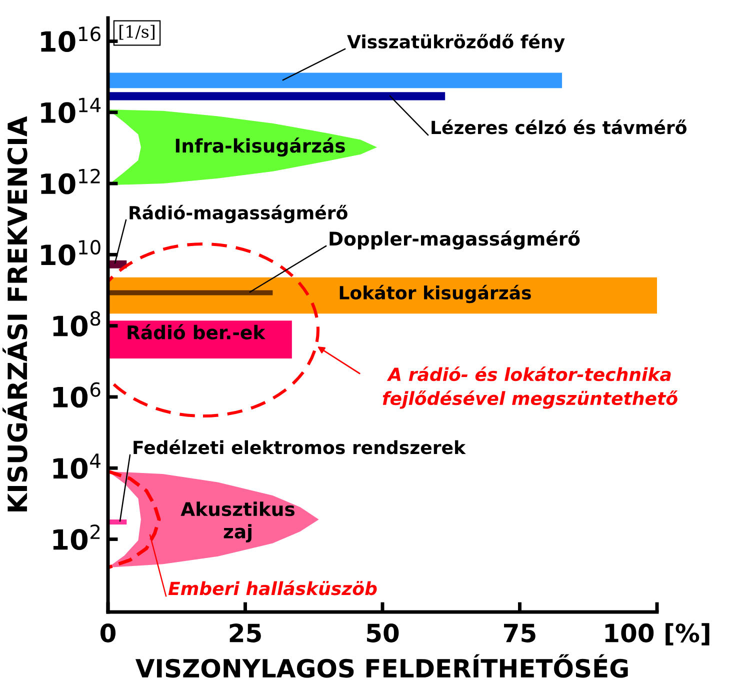  What do you see at coordinates (108, 633) in the screenshot?
I see `x-tick-label: 0` at bounding box center [108, 633].